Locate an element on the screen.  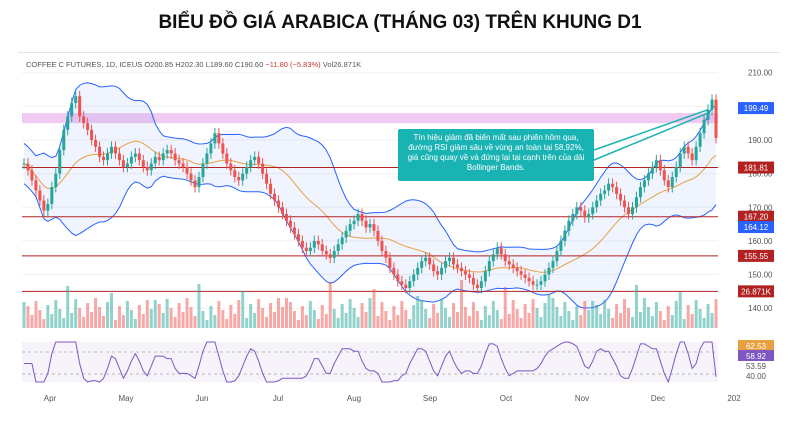
rsi-level-label: 62.53 is located at coordinates (756, 346).